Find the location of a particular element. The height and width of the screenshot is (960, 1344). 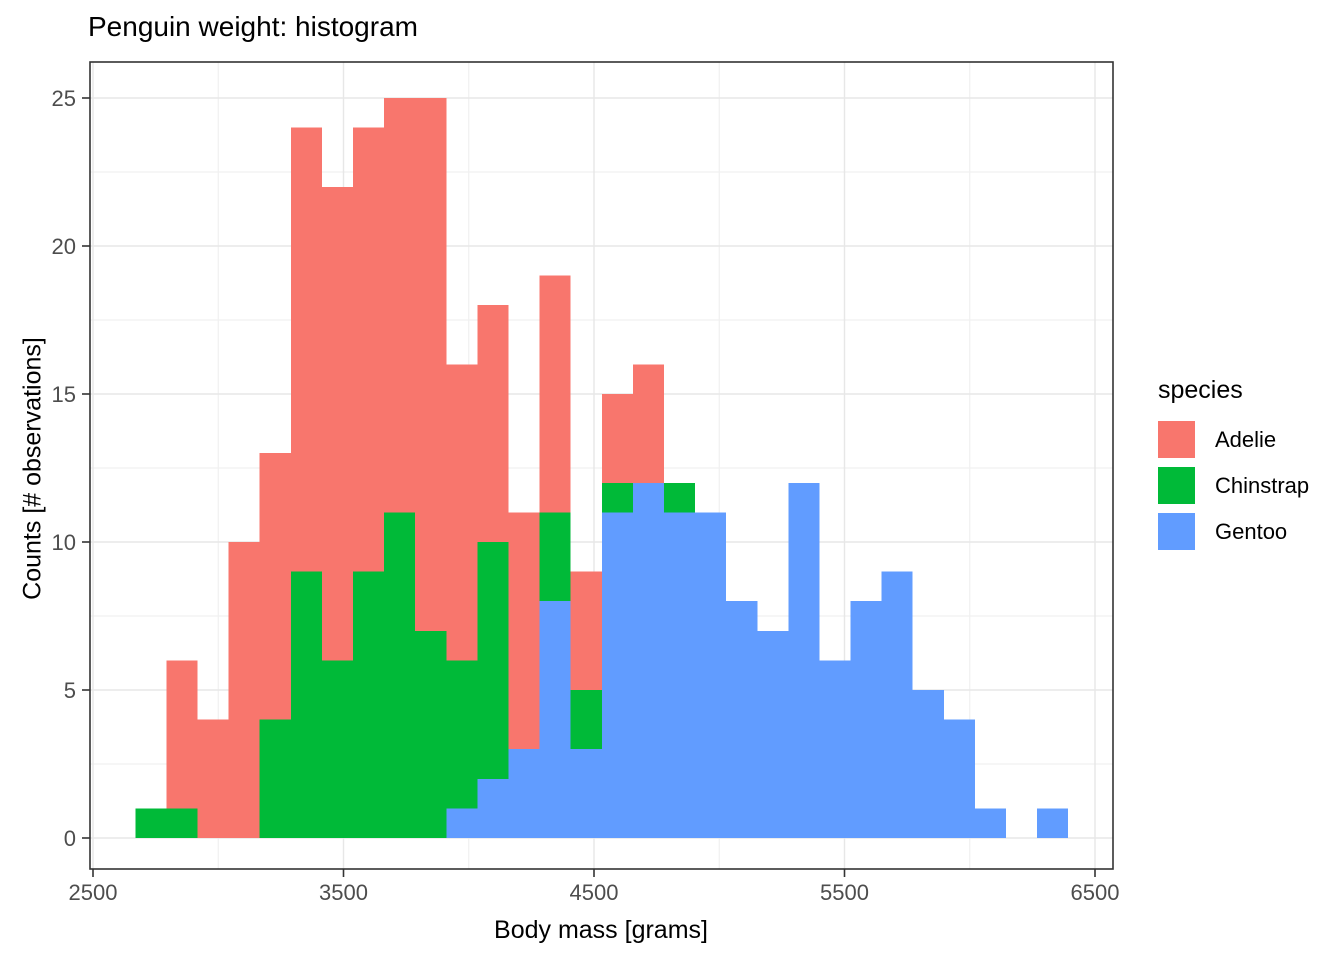

legend-title: species is located at coordinates (1200, 390).